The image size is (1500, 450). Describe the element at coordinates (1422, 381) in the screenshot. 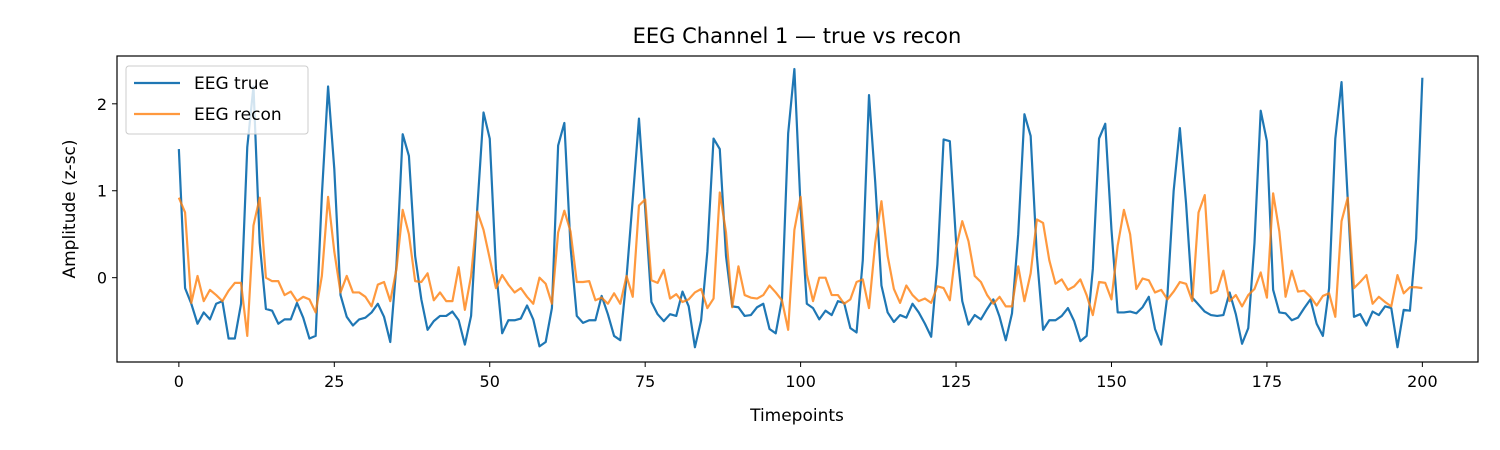

I see `x-tick-label: 200` at that location.